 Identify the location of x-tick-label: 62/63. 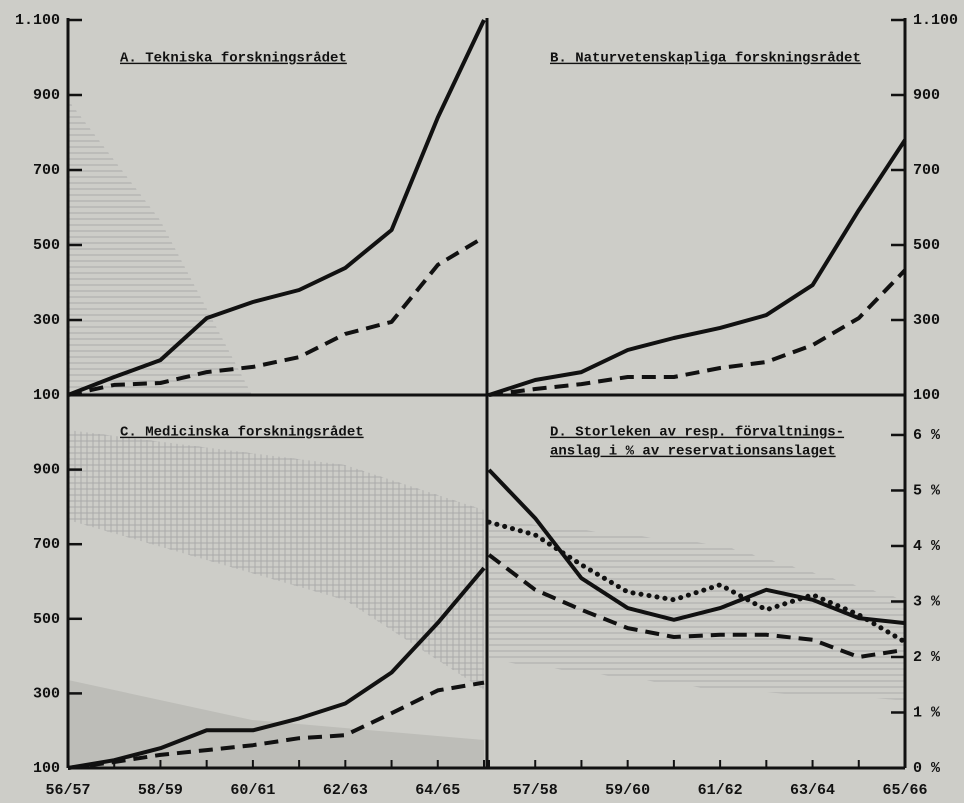
(345, 790).